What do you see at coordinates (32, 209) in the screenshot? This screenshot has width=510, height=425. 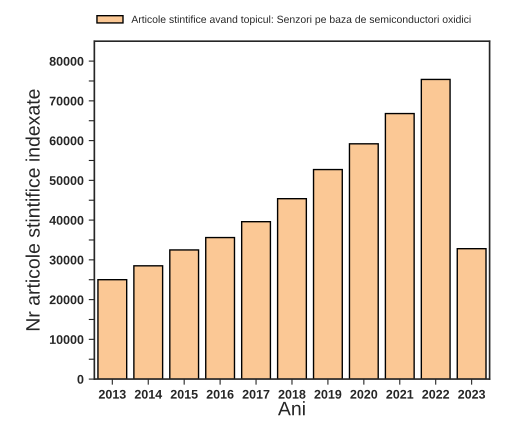 I see `y-axis-title: Nr articole stintifice indexate` at bounding box center [32, 209].